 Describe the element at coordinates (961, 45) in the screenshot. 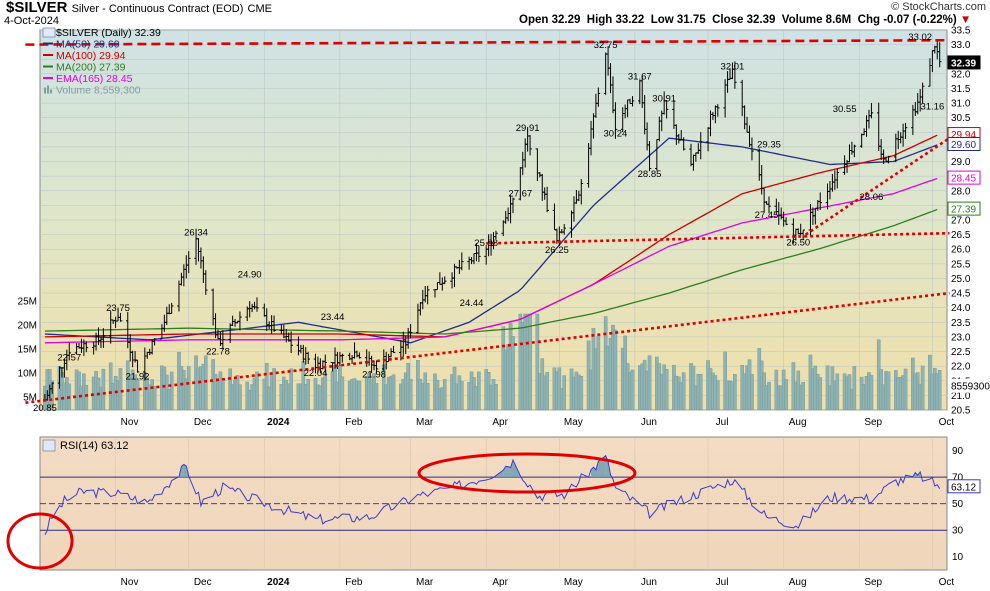

I see `y-tick-label: 33.0` at that location.